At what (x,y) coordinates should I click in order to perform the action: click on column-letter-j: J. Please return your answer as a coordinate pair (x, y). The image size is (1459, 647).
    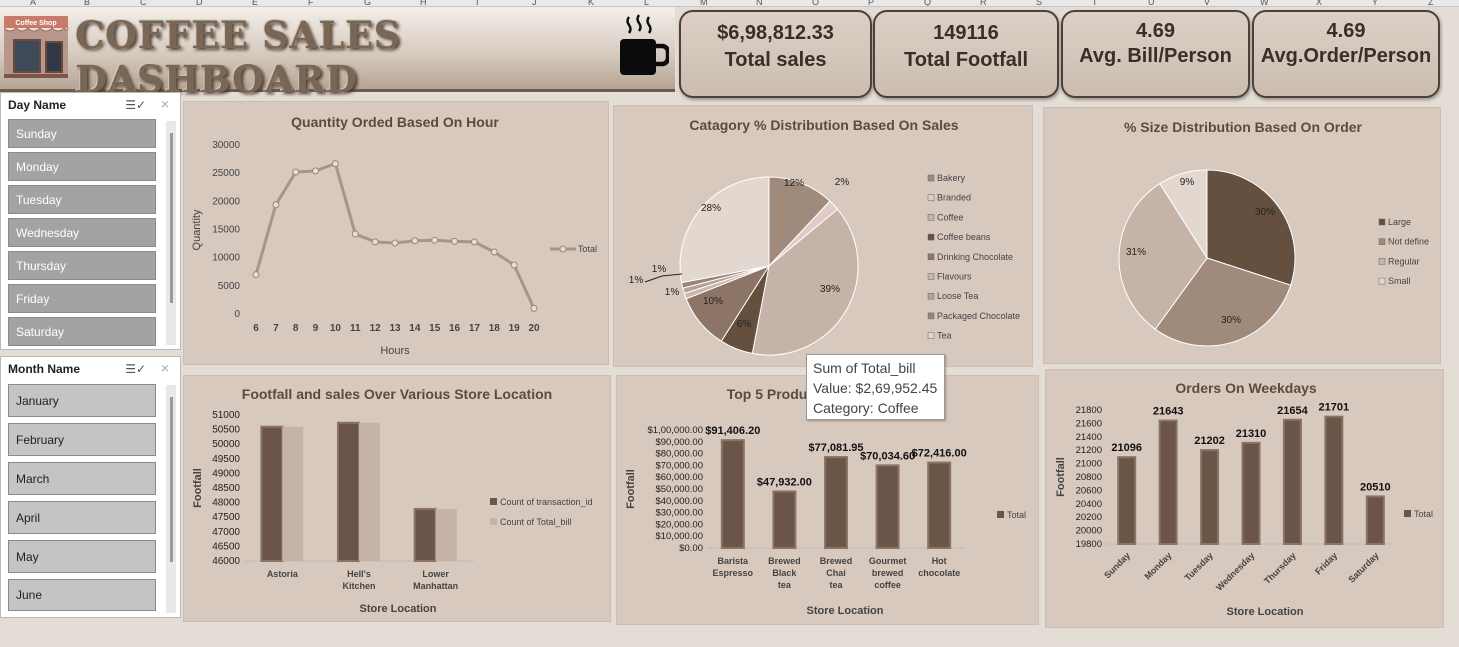
    Looking at the image, I should click on (534, 3).